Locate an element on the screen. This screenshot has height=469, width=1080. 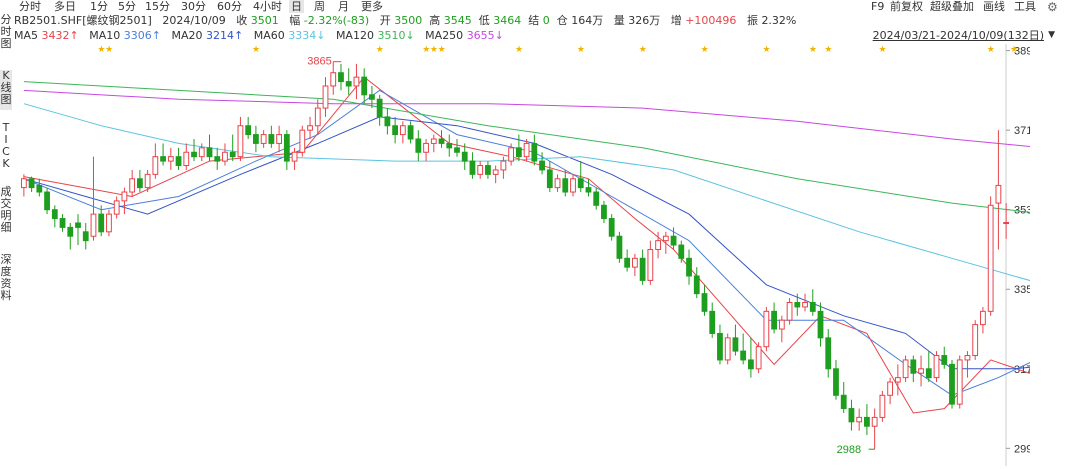
period-tab: 分时 is located at coordinates (30, 6).